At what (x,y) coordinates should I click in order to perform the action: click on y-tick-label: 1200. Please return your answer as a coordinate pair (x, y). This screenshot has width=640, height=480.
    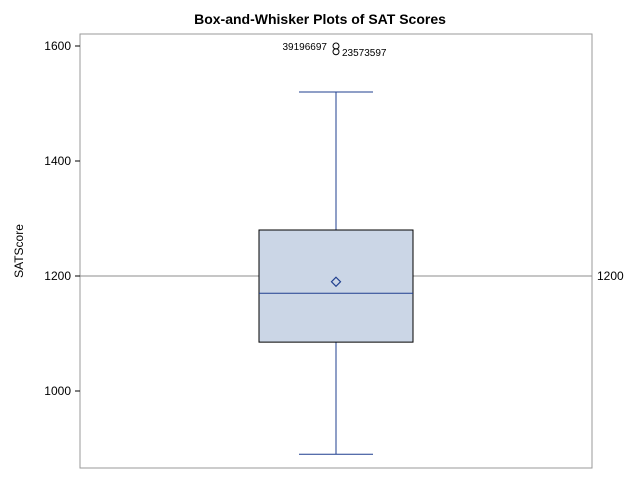
    Looking at the image, I should click on (57, 276).